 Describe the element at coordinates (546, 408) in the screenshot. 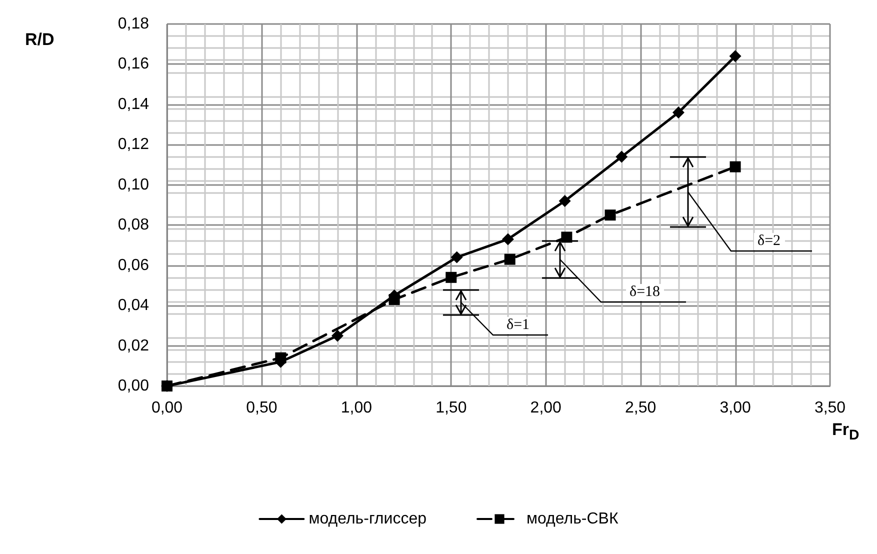

I see `x-tick-label: 2,00` at that location.